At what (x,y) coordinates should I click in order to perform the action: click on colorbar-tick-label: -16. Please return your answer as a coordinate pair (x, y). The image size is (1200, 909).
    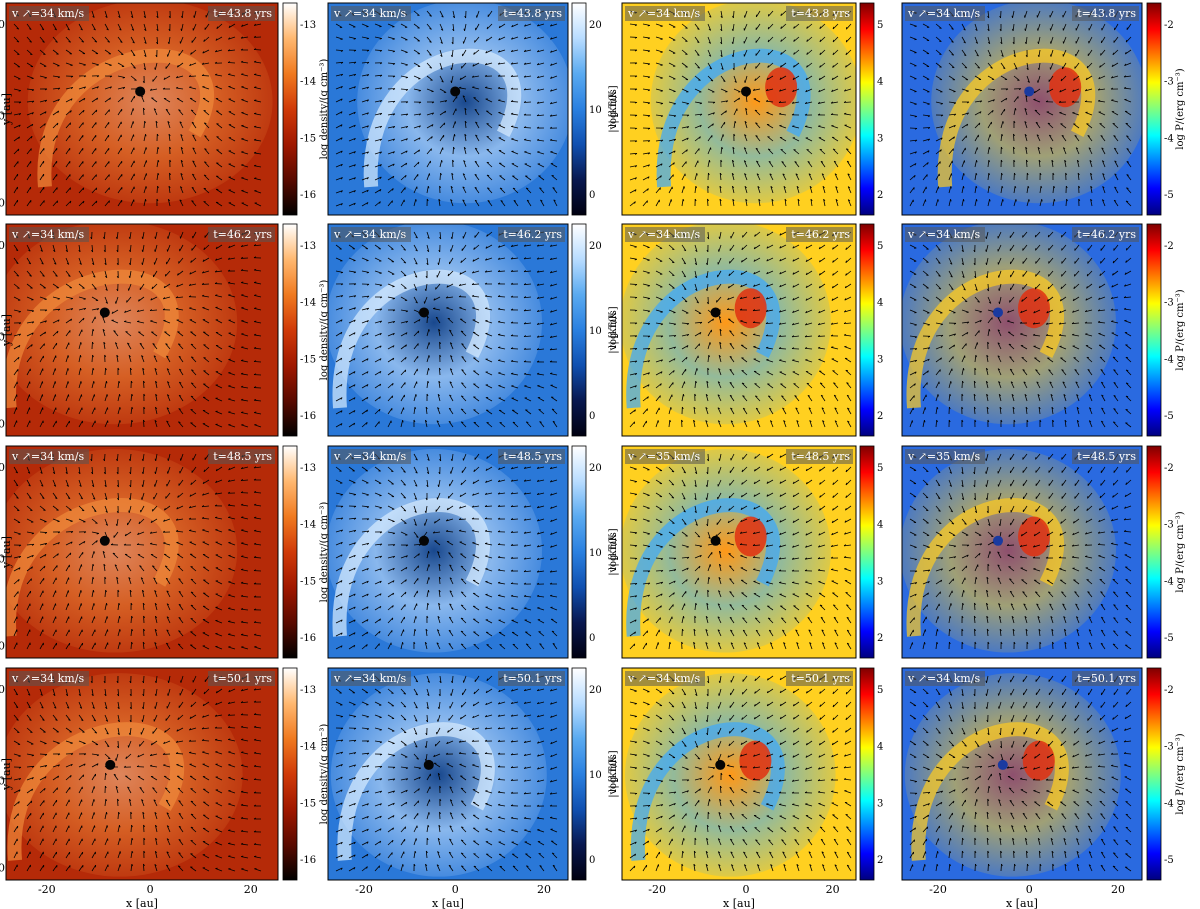
    Looking at the image, I should click on (308, 860).